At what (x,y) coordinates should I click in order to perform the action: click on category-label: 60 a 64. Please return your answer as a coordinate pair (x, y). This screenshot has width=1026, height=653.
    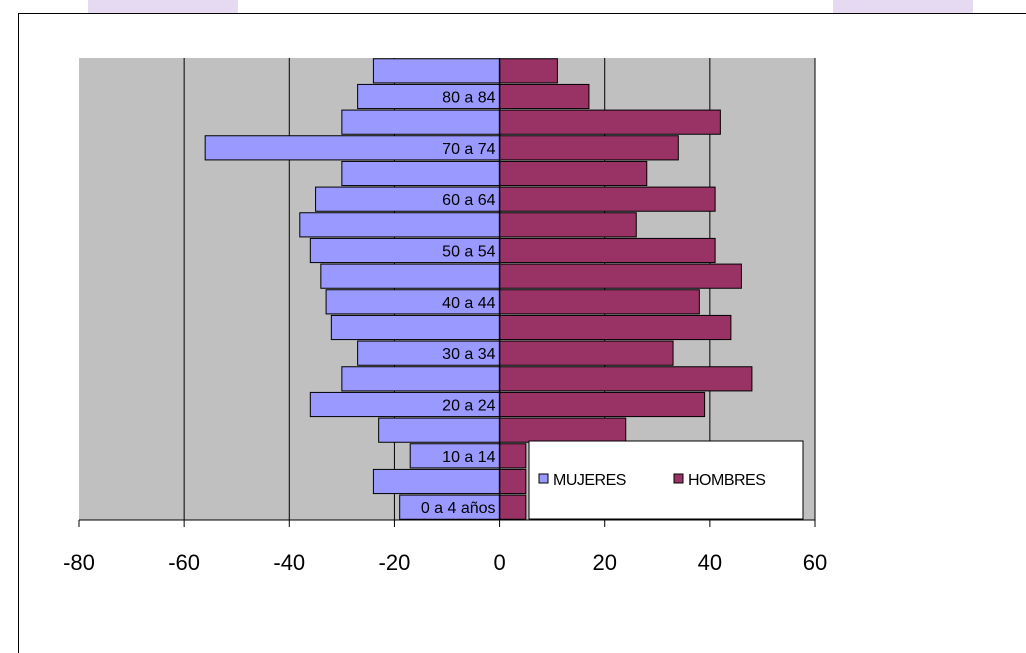
    Looking at the image, I should click on (468, 200).